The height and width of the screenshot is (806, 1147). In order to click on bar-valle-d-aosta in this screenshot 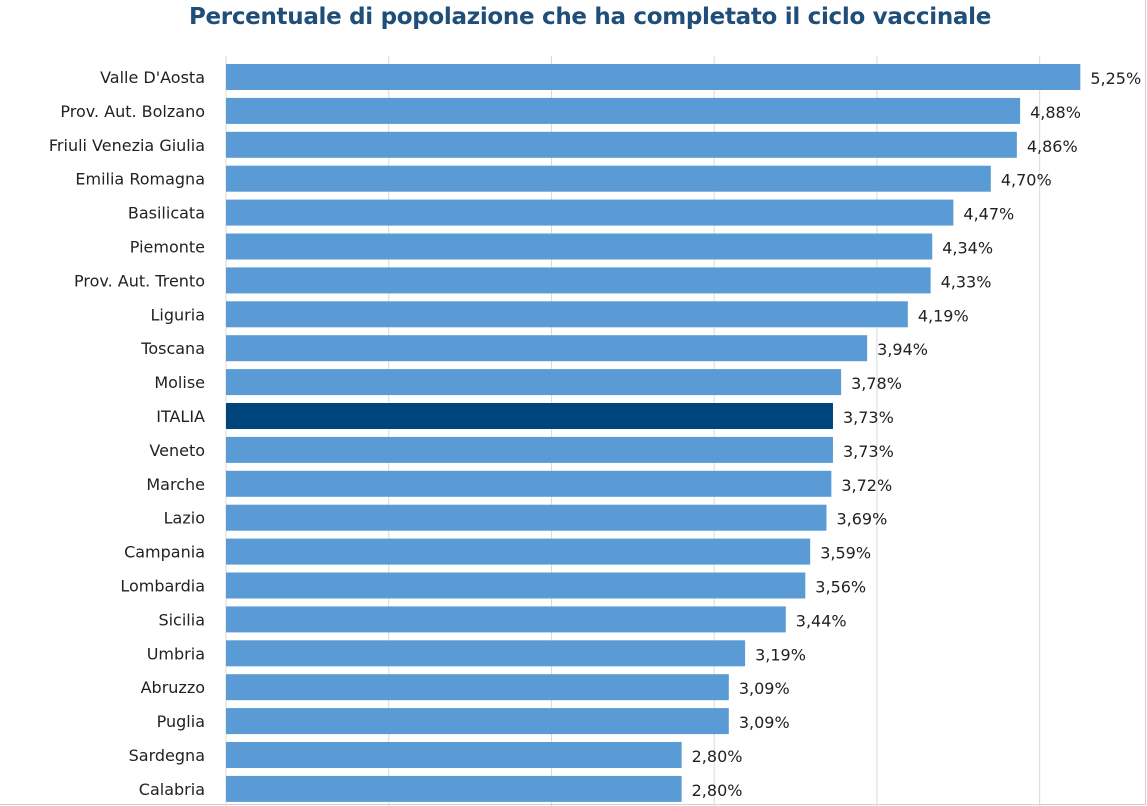, I will do `click(653, 77)`.